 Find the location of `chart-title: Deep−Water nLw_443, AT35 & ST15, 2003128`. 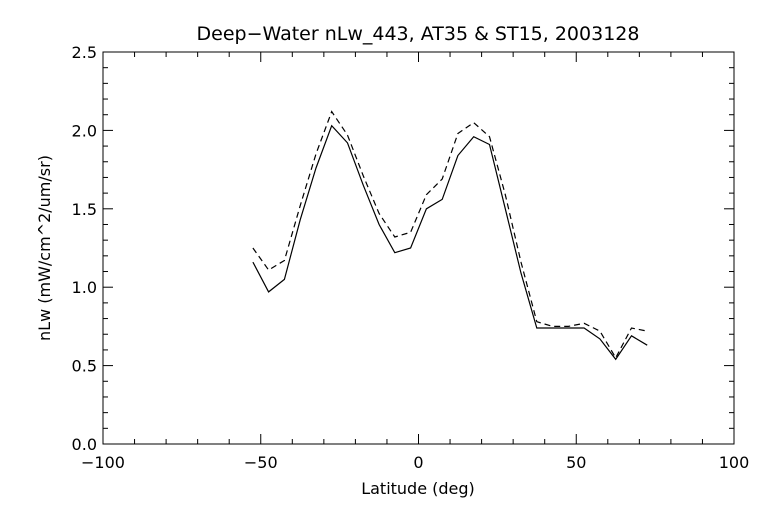

chart-title: Deep−Water nLw_443, AT35 & ST15, 2003128 is located at coordinates (418, 34).